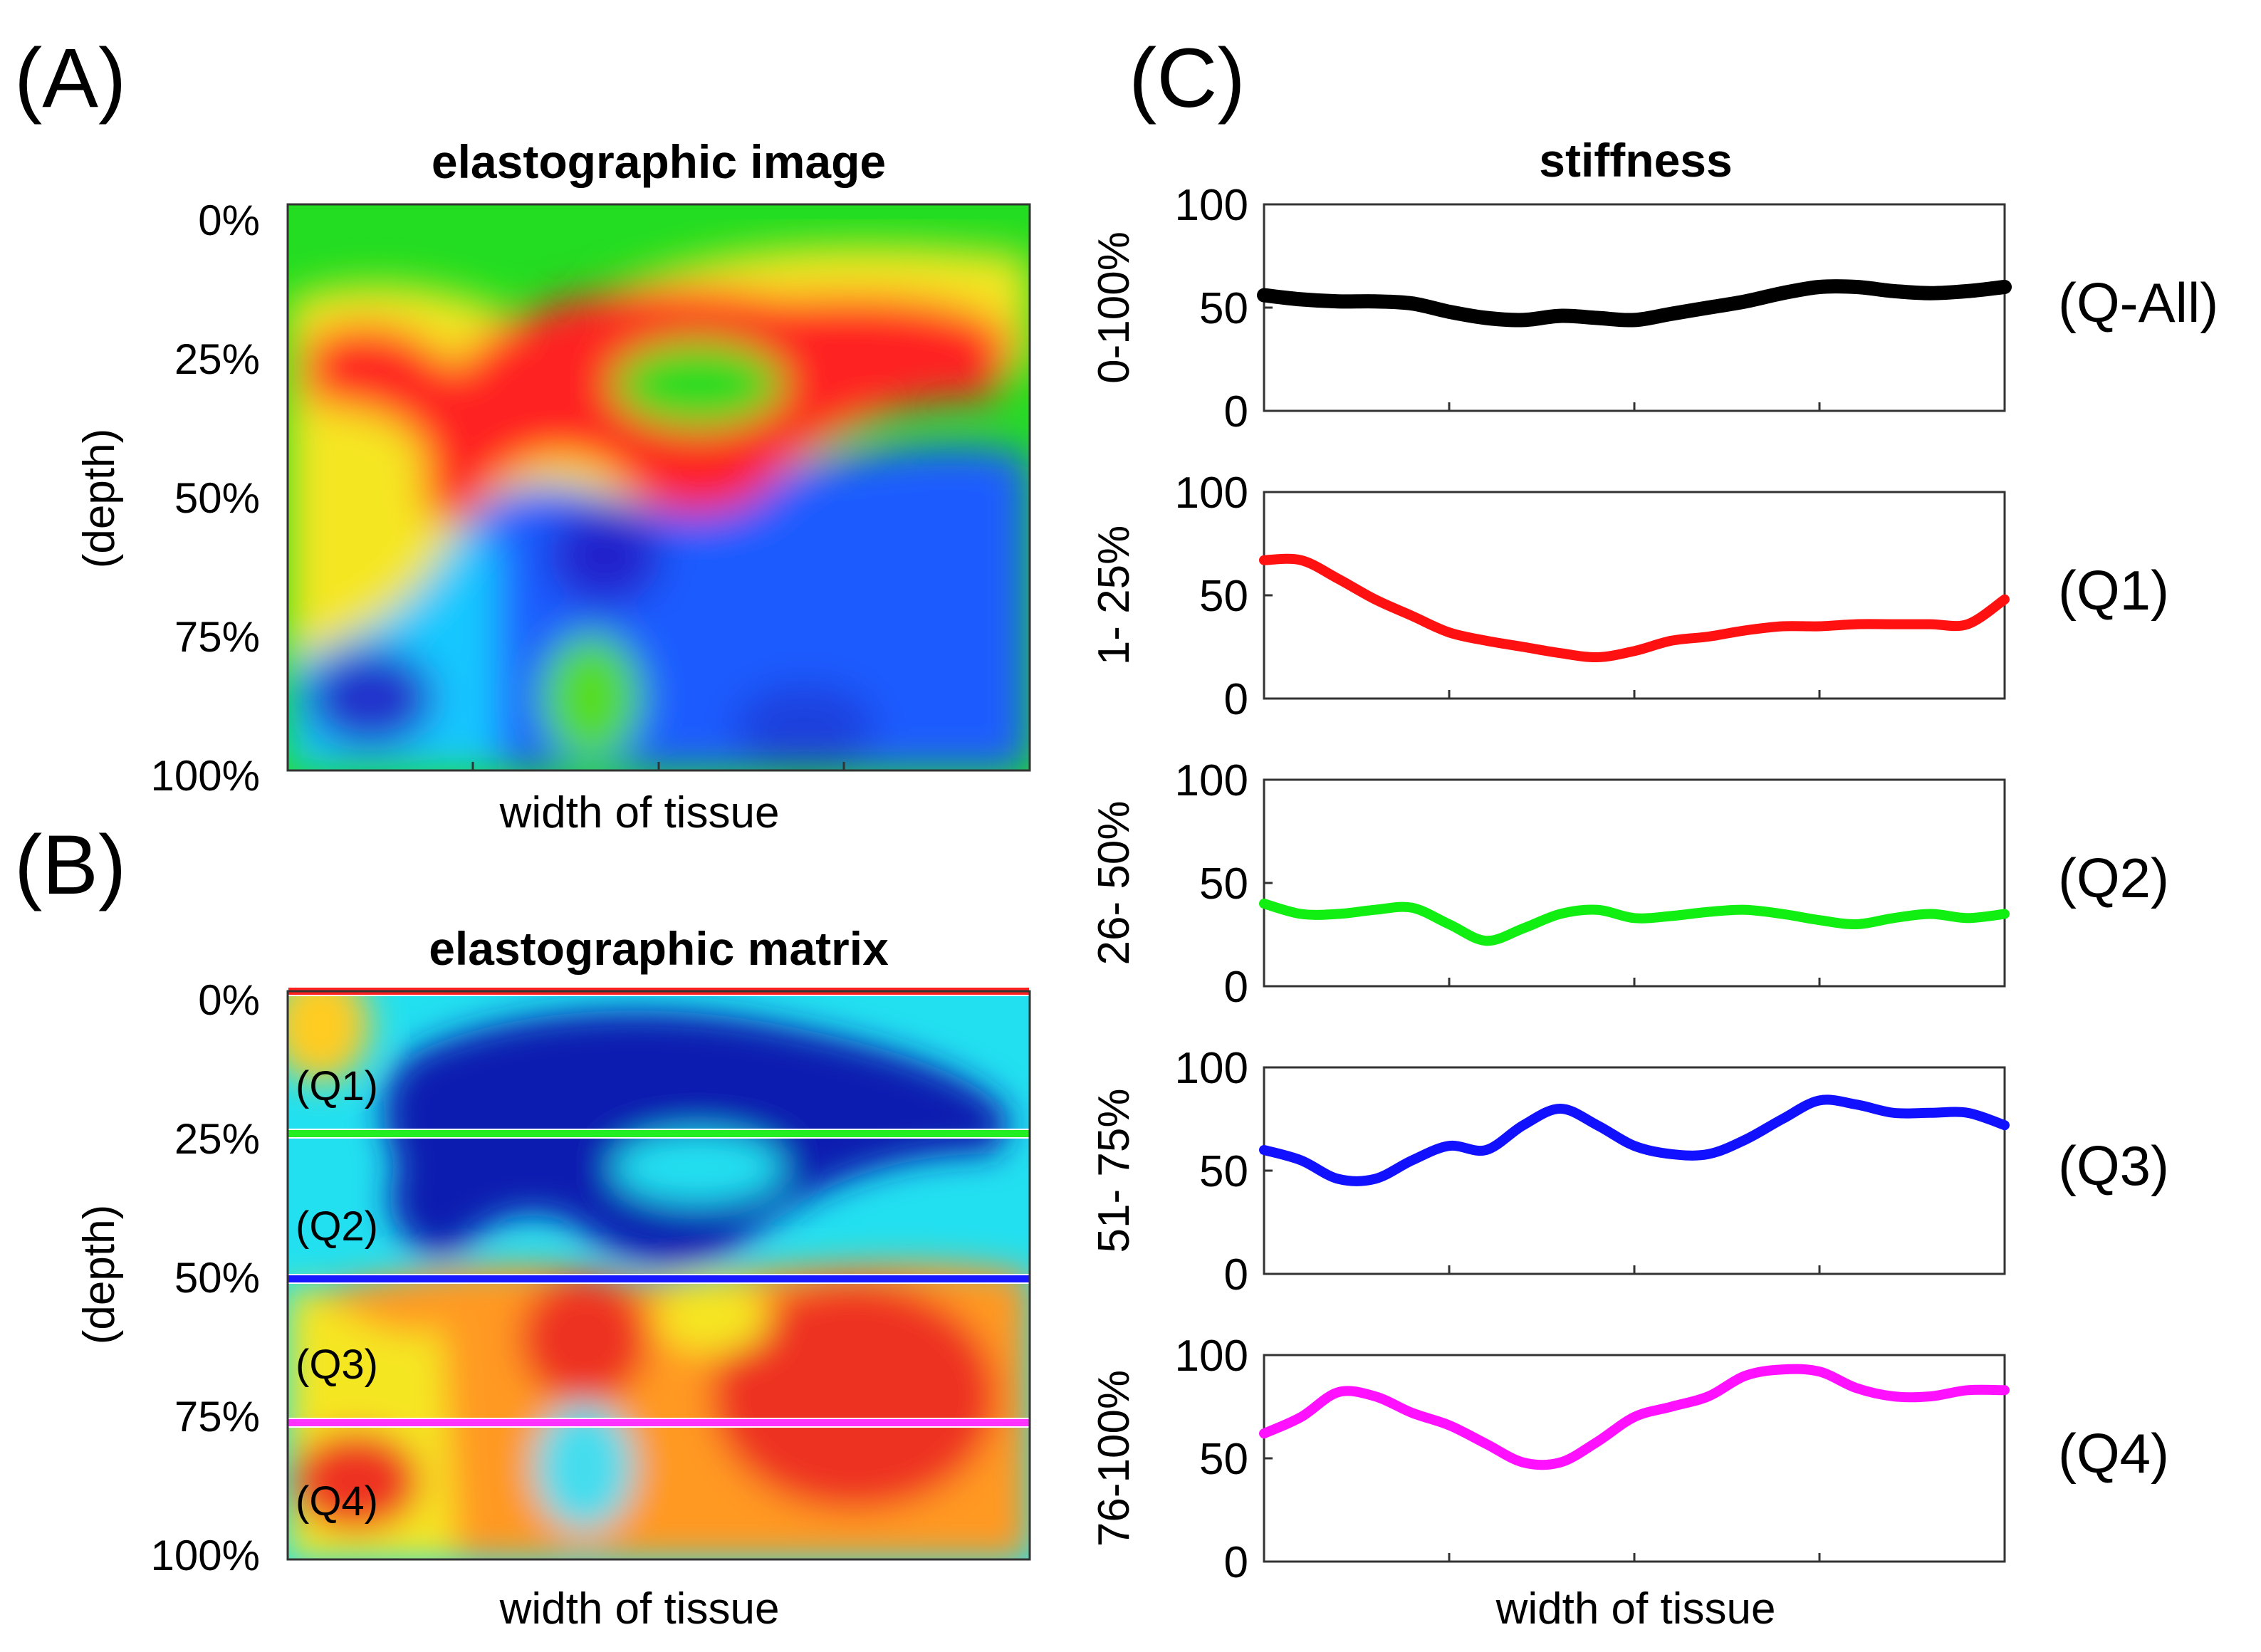 Image resolution: width=2261 pixels, height=1652 pixels. I want to click on panel-b-ytick-100: 100%, so click(205, 1555).